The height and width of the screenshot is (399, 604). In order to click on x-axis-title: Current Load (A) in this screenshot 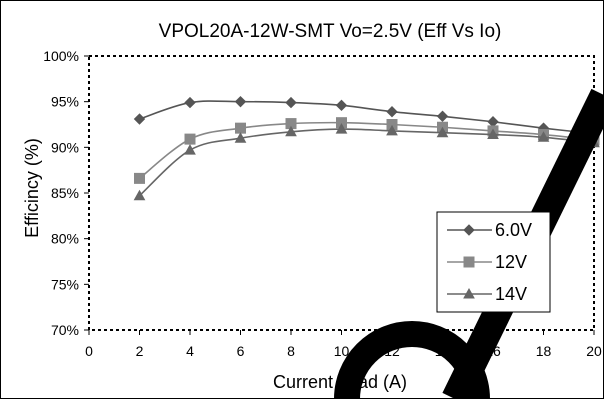, I will do `click(340, 382)`.